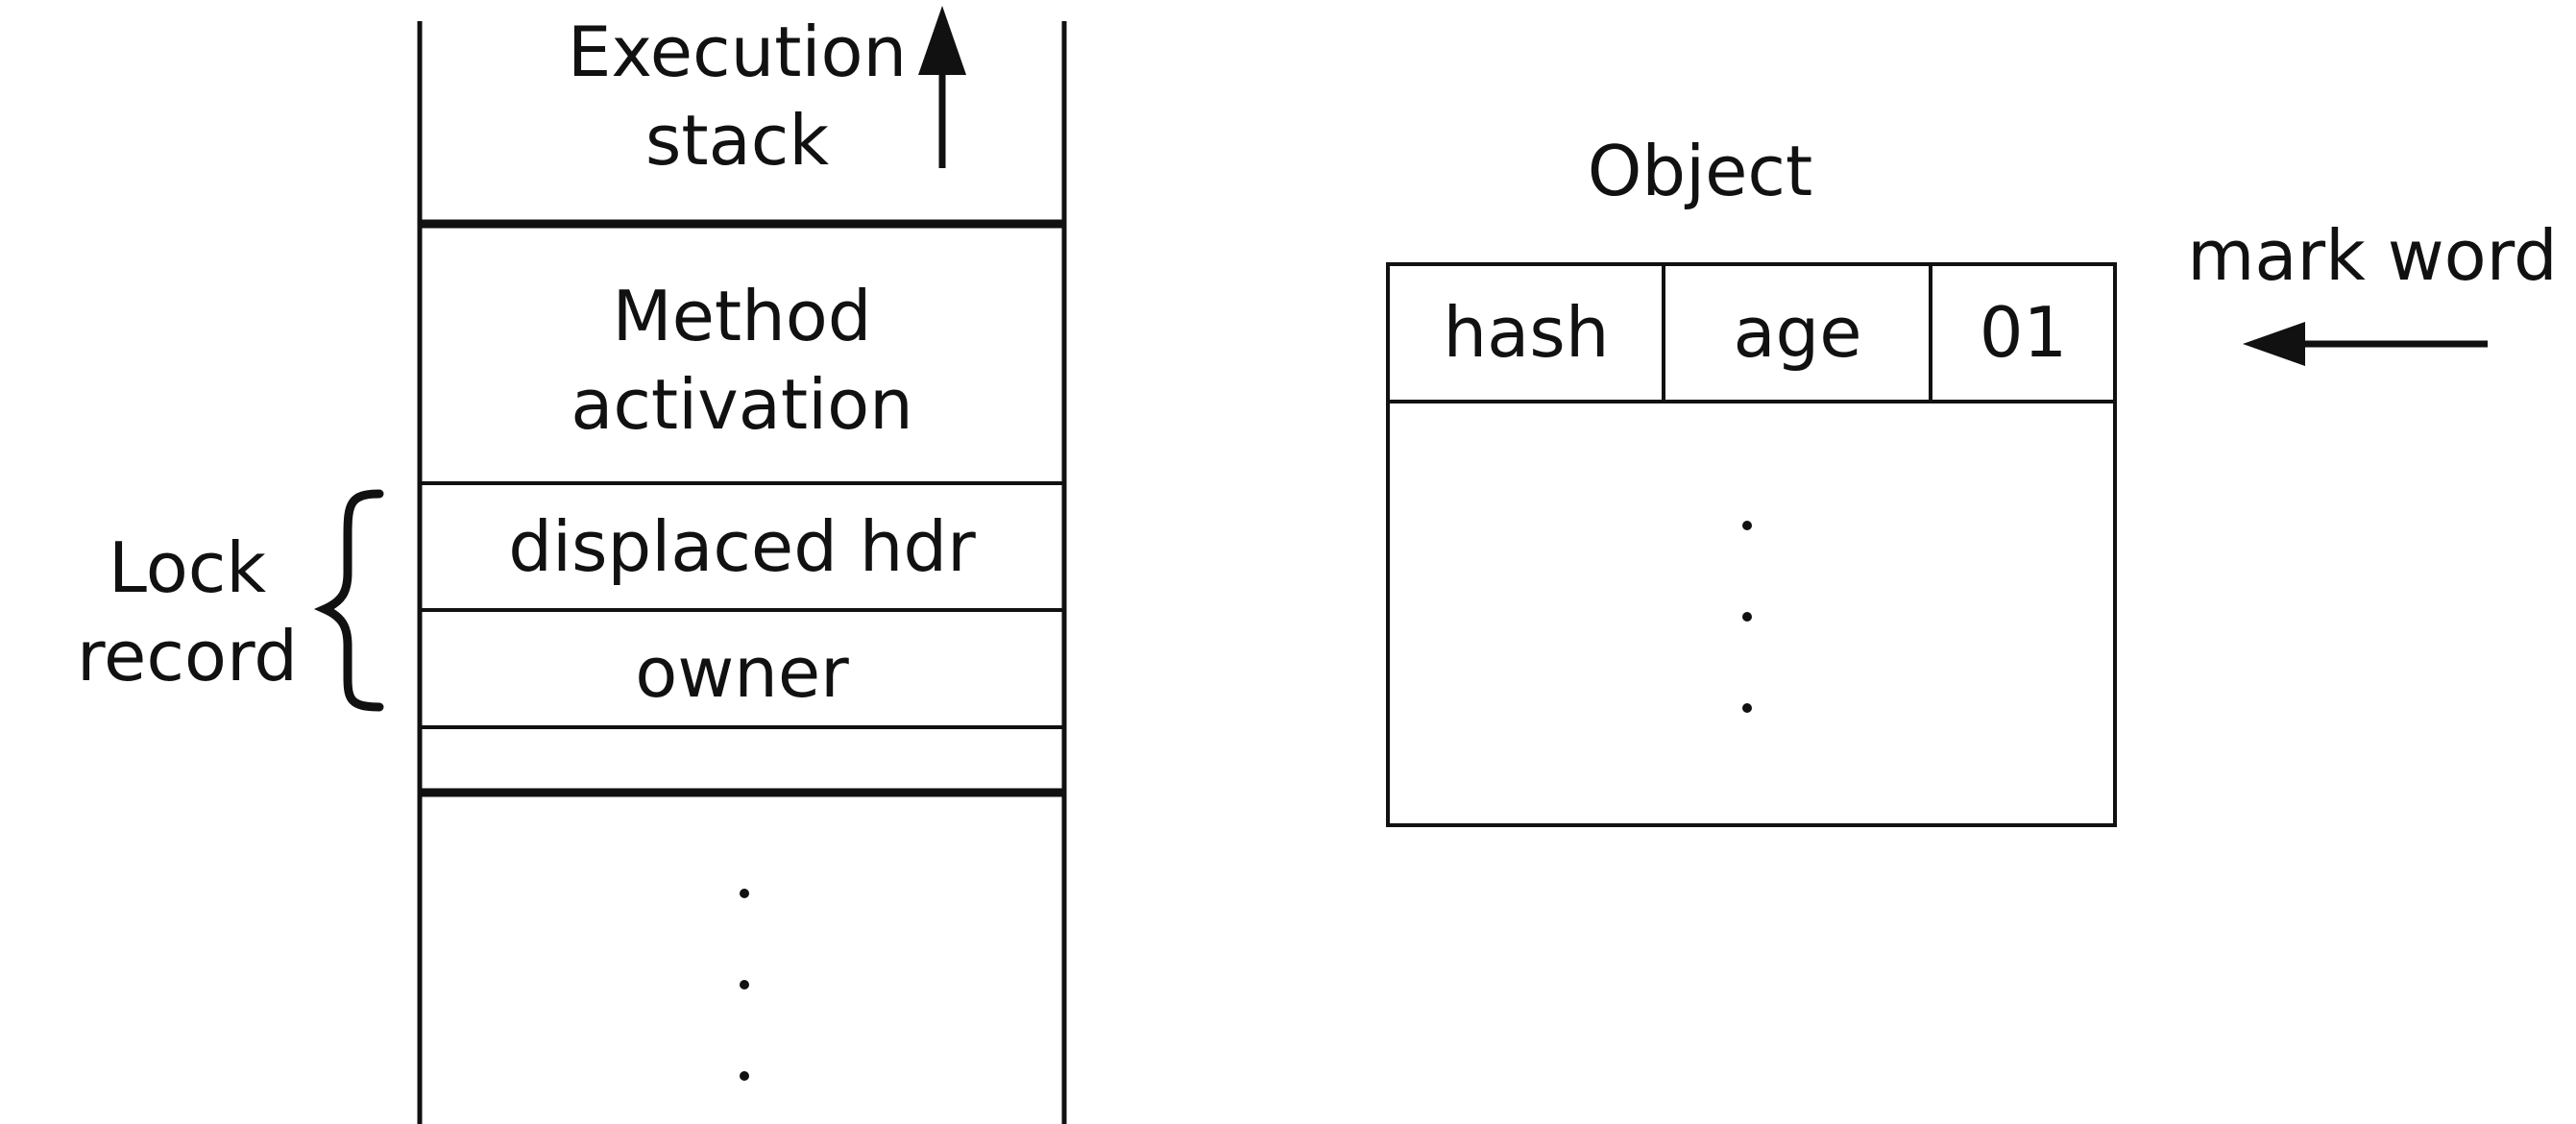  I want to click on lock-record-label: Lock record, so click(188, 612).